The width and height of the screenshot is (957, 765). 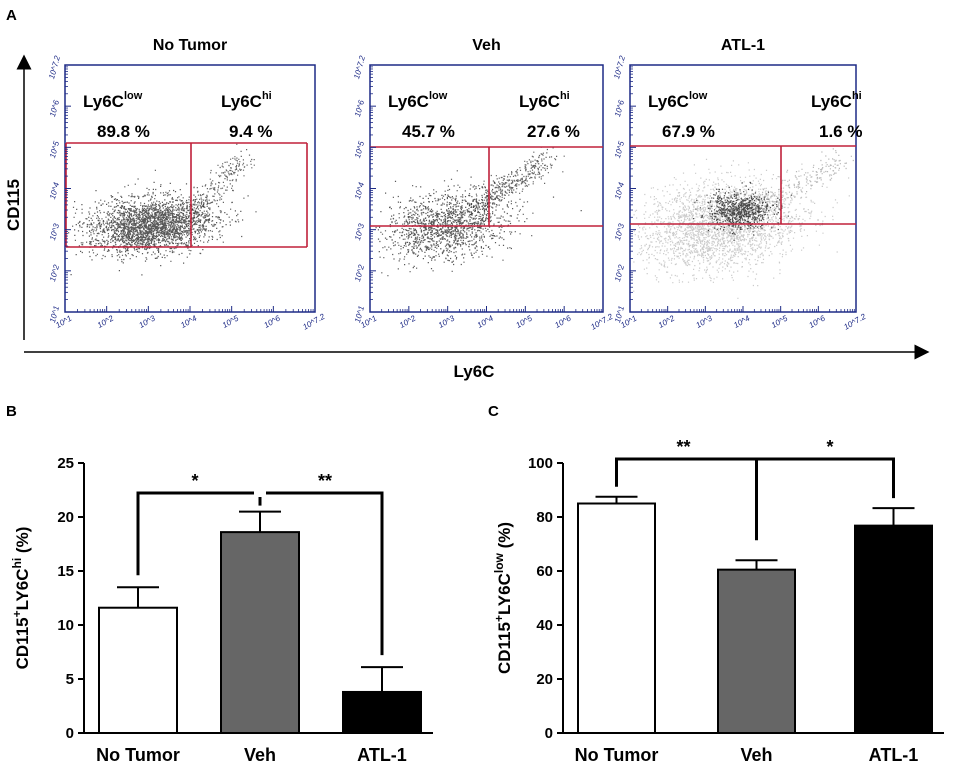 I want to click on y-tick-label: 25, so click(x=65, y=463).